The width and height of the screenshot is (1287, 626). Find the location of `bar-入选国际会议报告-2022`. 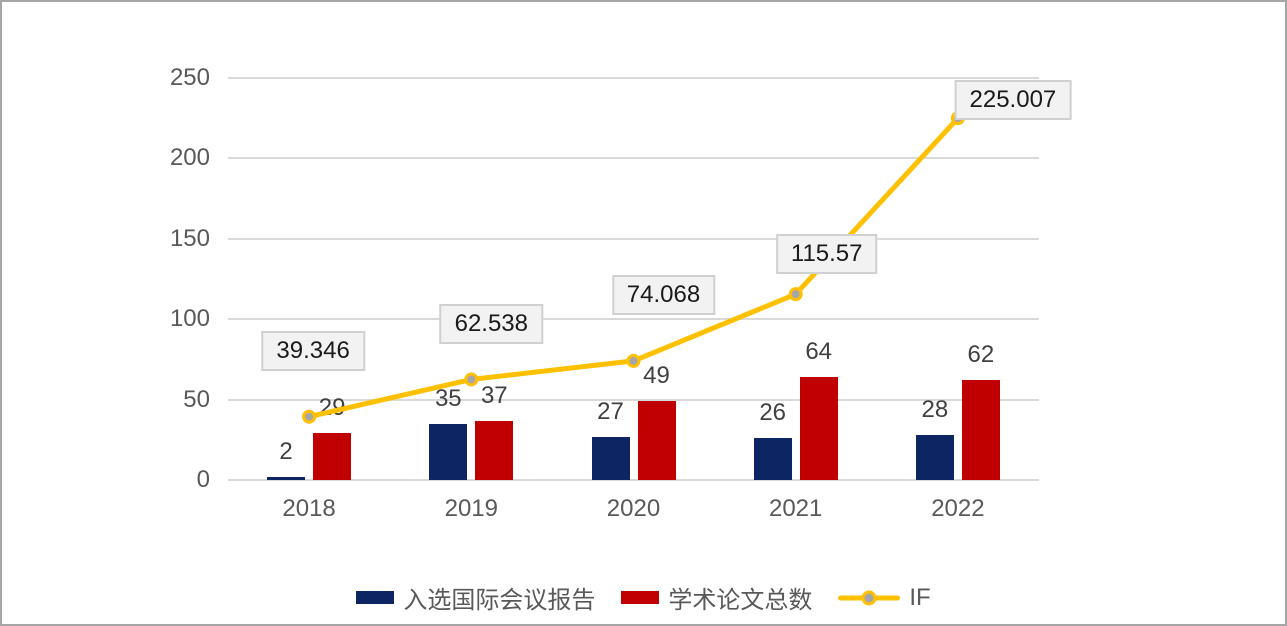

bar-入选国际会议报告-2022 is located at coordinates (934, 457).